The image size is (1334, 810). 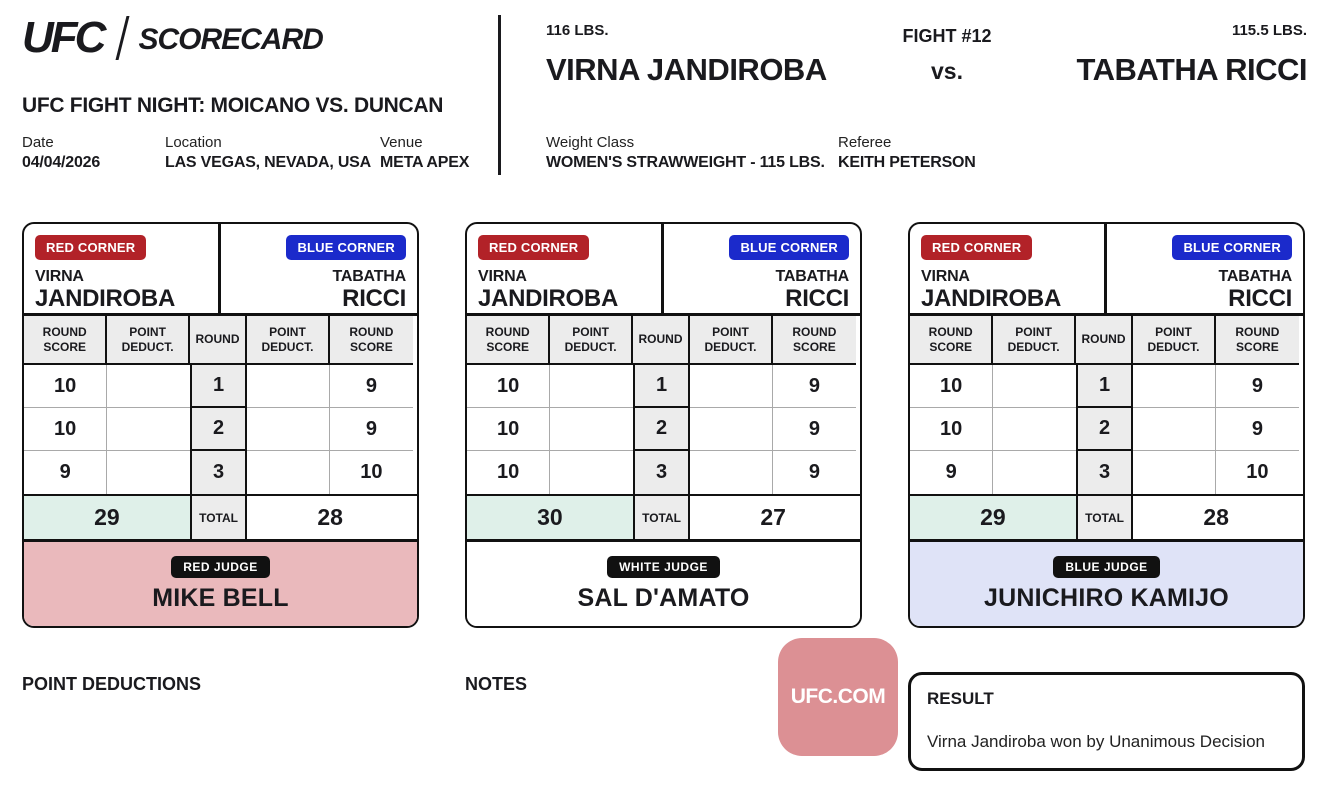 I want to click on notes-label: NOTES, so click(x=496, y=684).